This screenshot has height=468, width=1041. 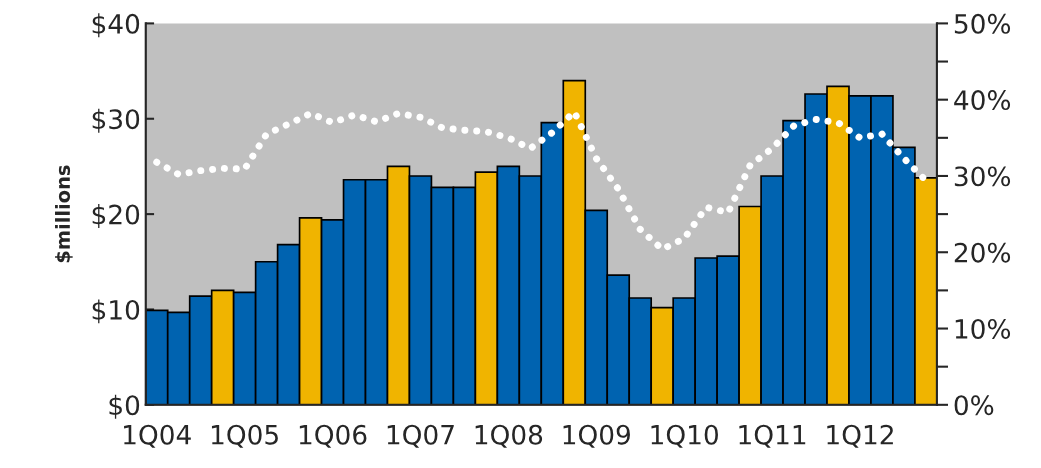 I want to click on y2-tick-label: 40%, so click(x=982, y=100).